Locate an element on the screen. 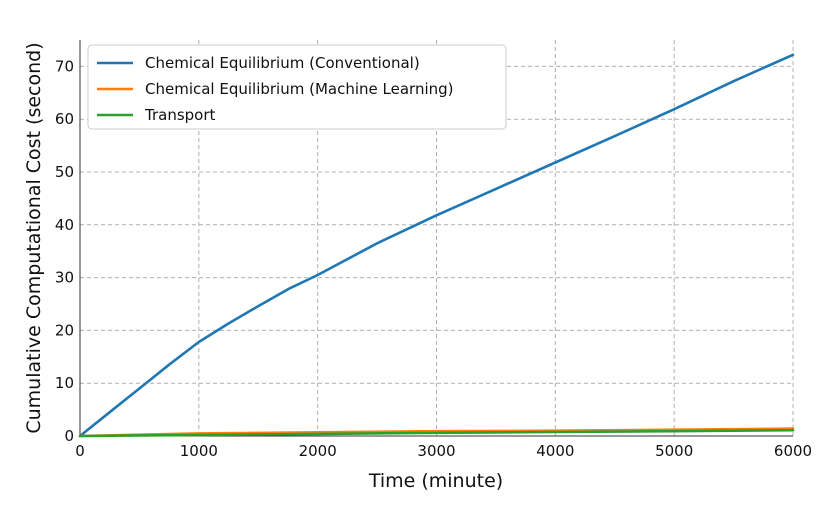 The width and height of the screenshot is (830, 511). x-tick-label: 5000 is located at coordinates (674, 451).